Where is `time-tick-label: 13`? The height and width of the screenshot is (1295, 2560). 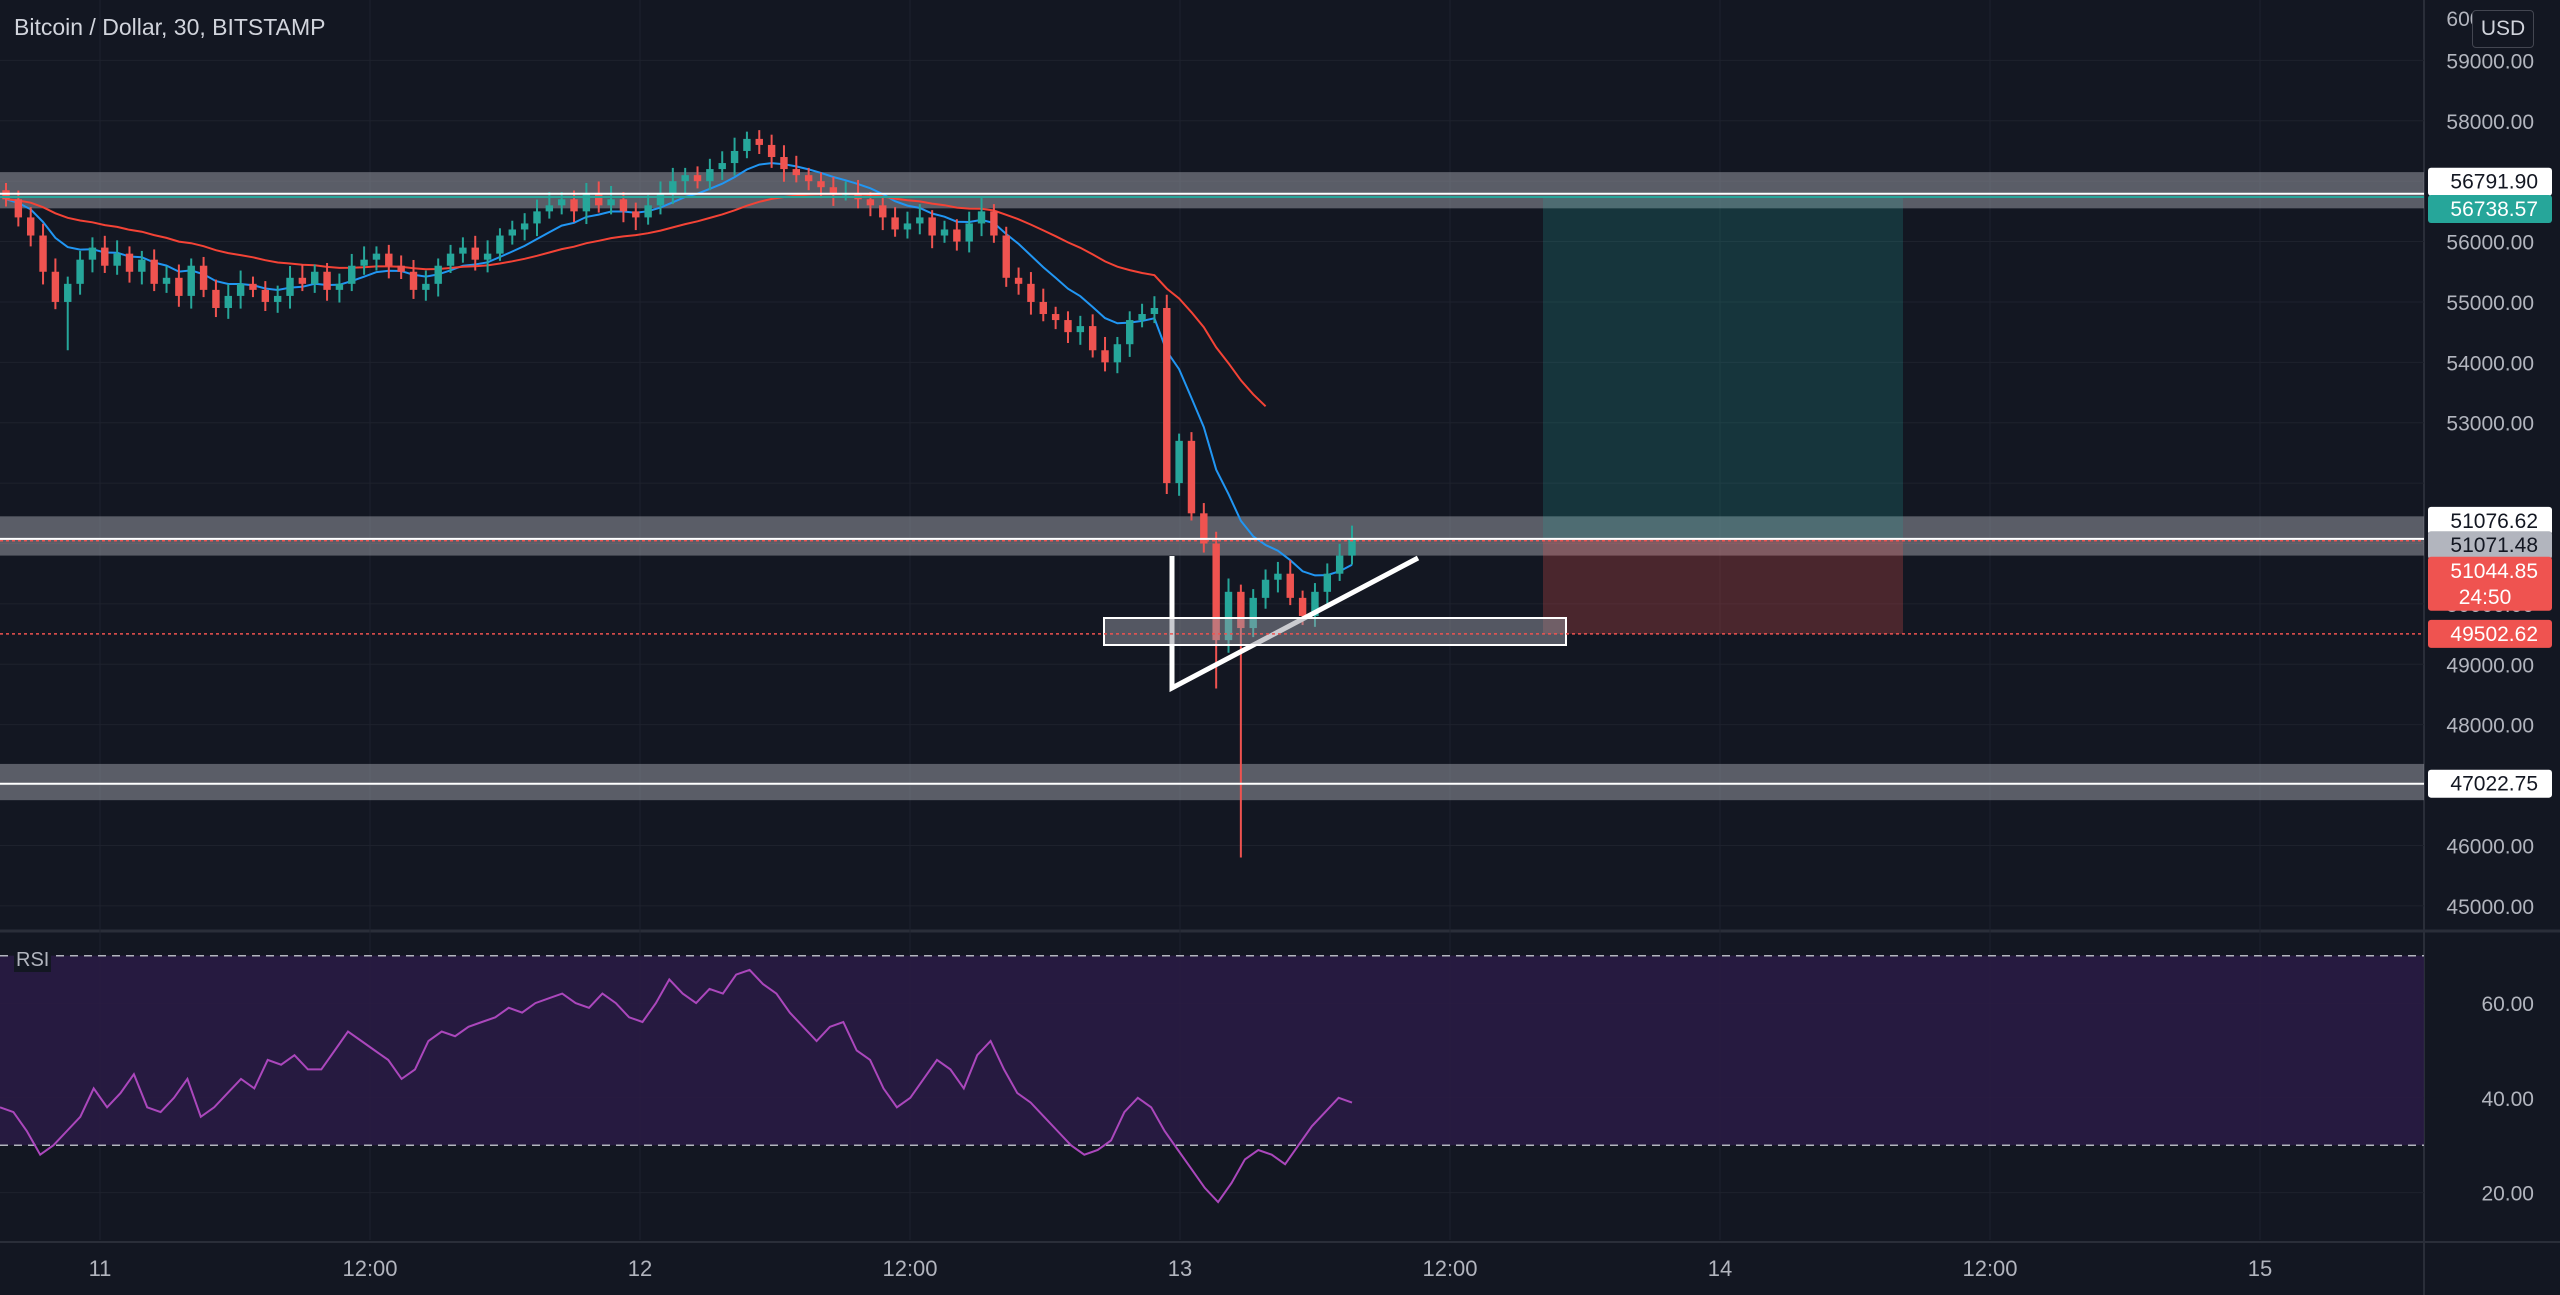
time-tick-label: 13 is located at coordinates (1180, 1268).